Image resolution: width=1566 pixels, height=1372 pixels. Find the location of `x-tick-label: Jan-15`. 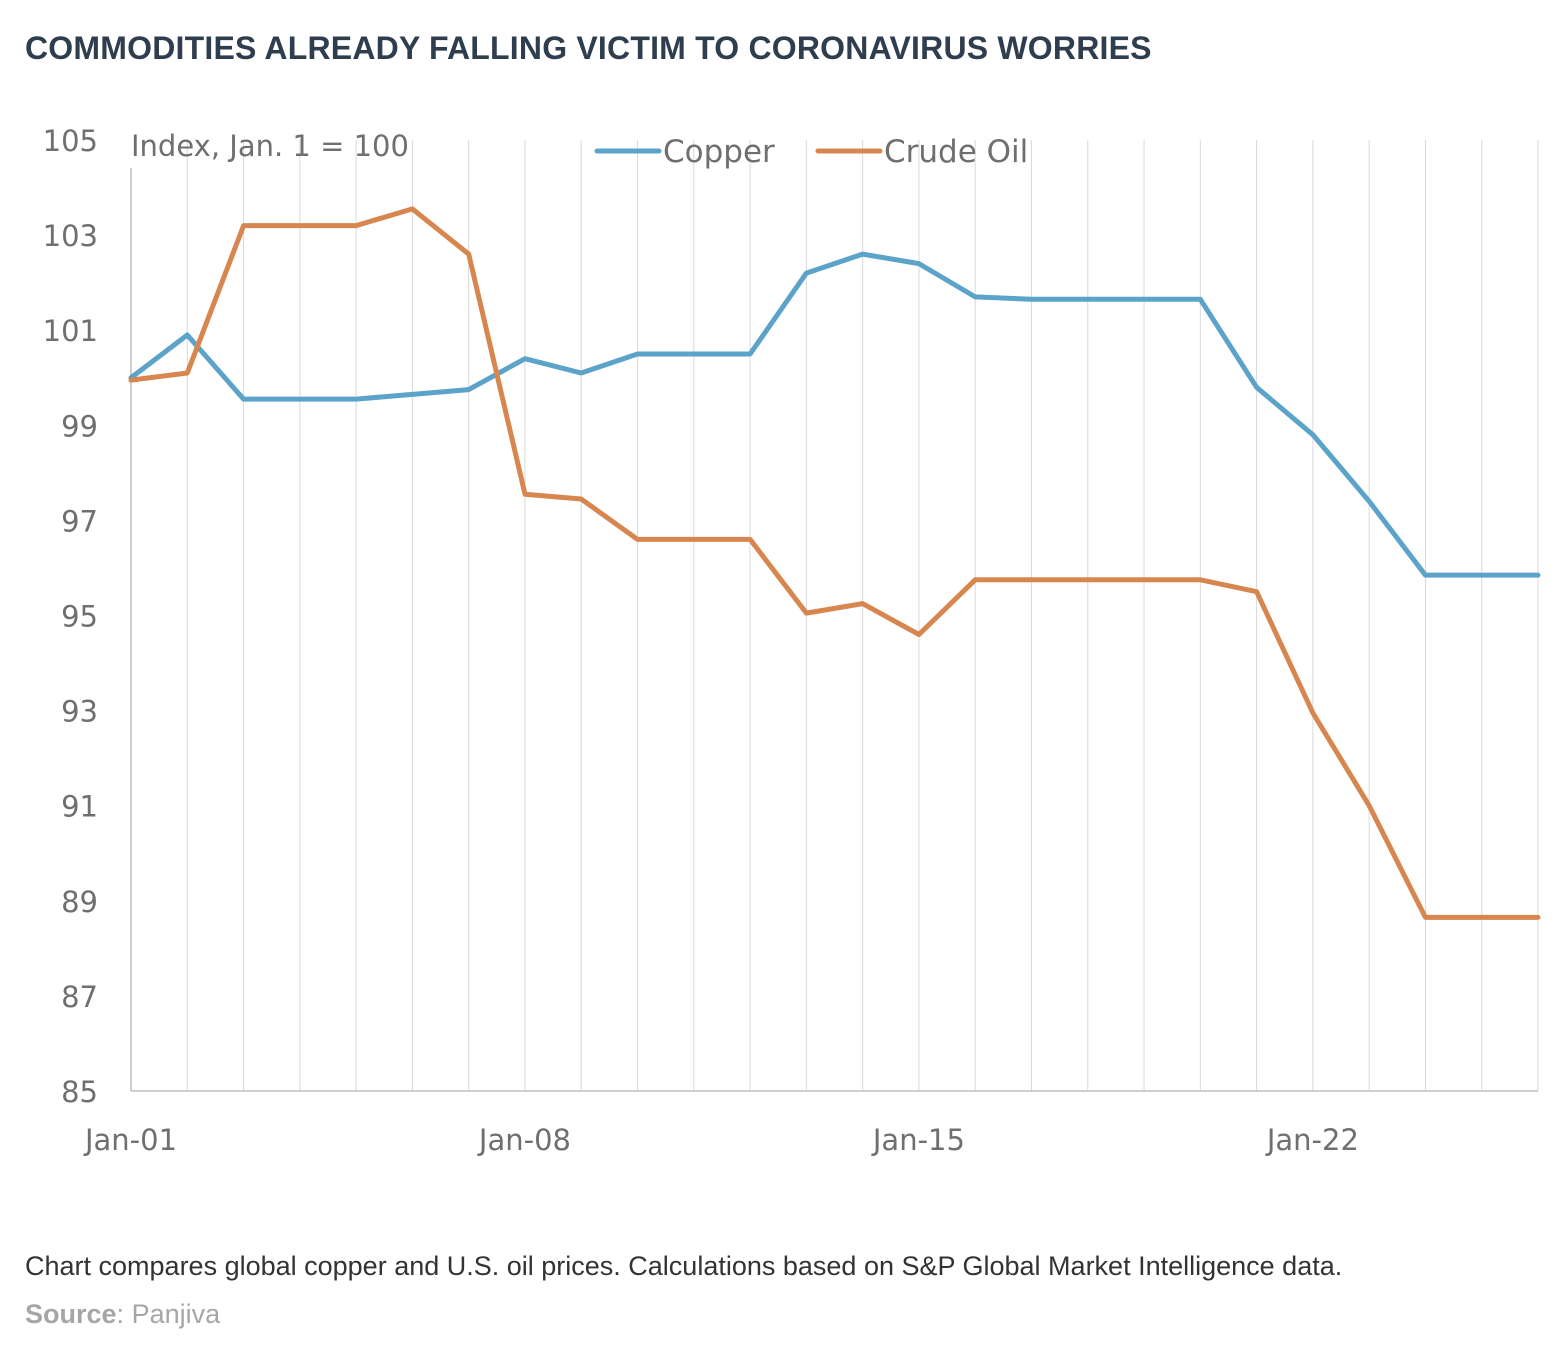

x-tick-label: Jan-15 is located at coordinates (918, 1140).